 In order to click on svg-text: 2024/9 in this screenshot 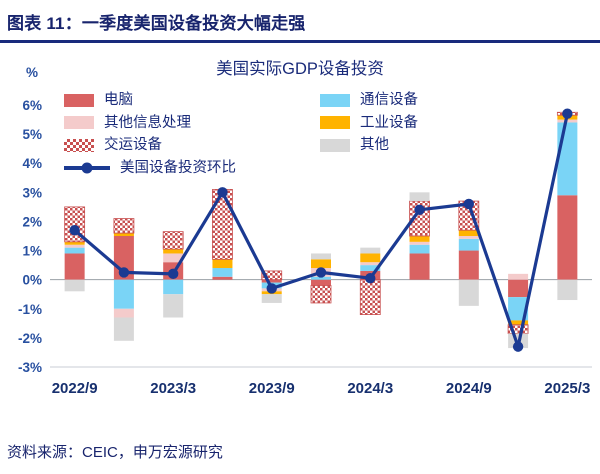, I will do `click(469, 388)`.